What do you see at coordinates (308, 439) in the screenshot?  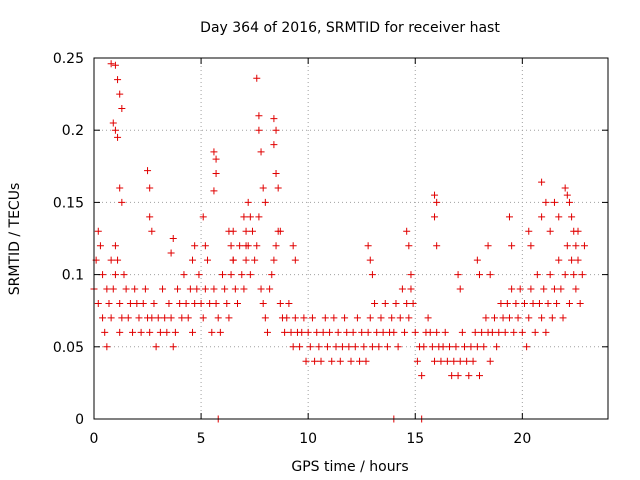 I see `x-tick-label: 10` at bounding box center [308, 439].